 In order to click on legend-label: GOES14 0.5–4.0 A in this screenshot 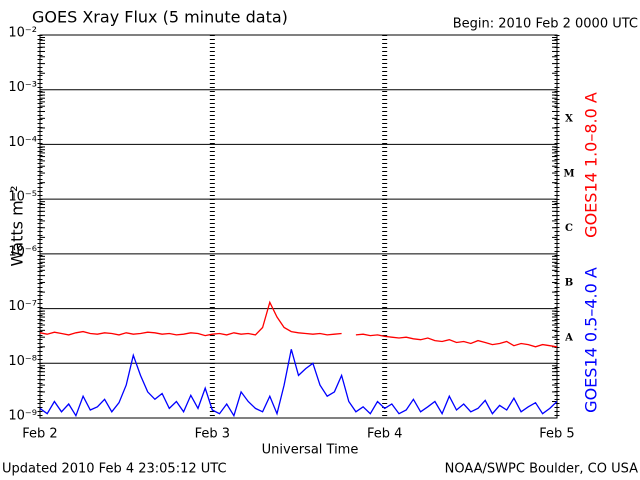, I will do `click(591, 340)`.